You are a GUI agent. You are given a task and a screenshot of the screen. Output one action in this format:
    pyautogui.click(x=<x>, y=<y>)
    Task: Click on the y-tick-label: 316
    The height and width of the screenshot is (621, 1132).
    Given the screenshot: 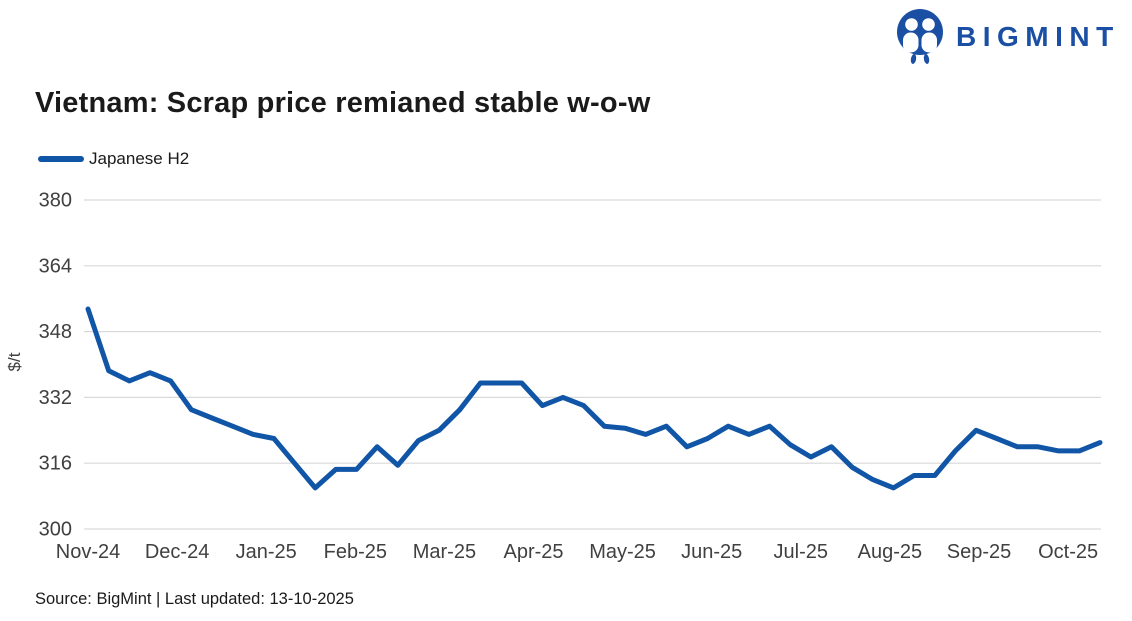 What is the action you would take?
    pyautogui.click(x=55, y=464)
    